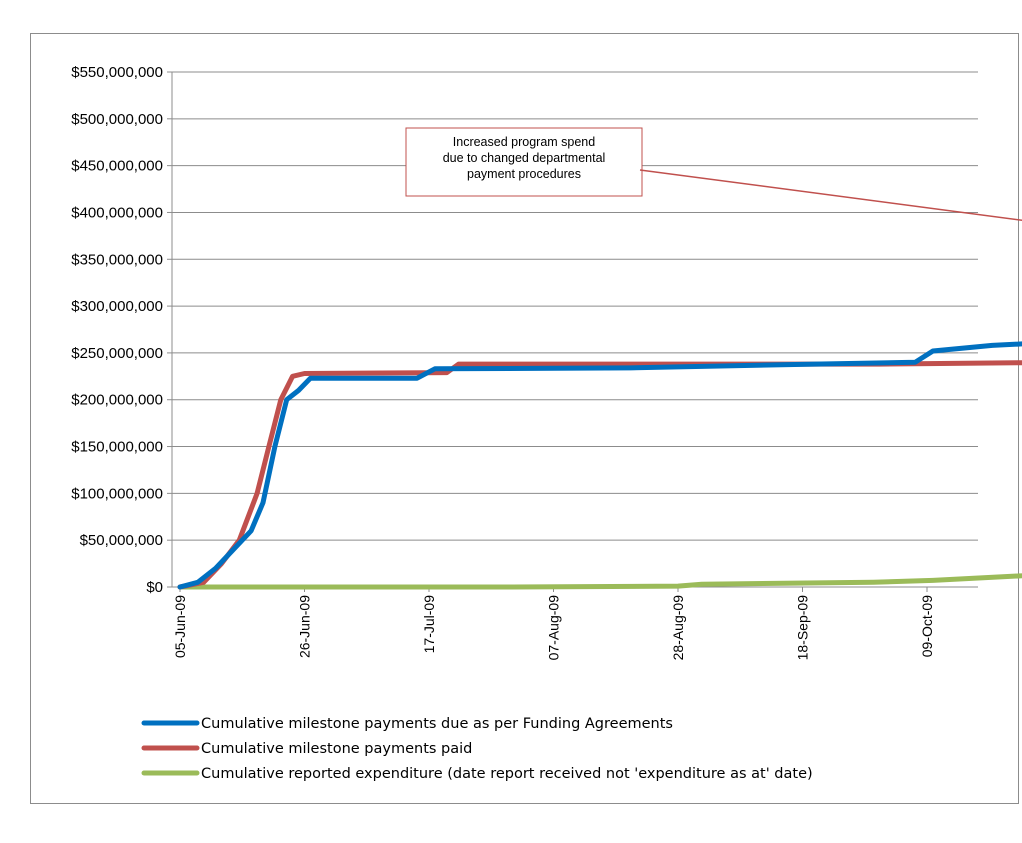  Describe the element at coordinates (121, 540) in the screenshot. I see `y-tick-label: $50,000,000` at that location.